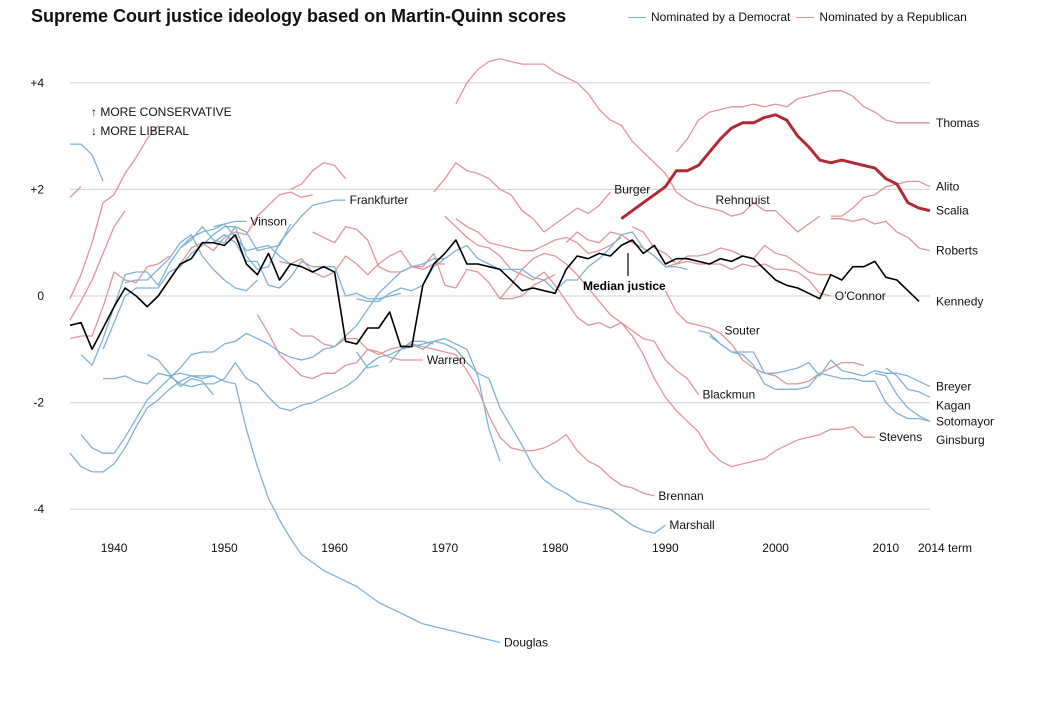  I want to click on label-thomas: Thomas, so click(957, 123).